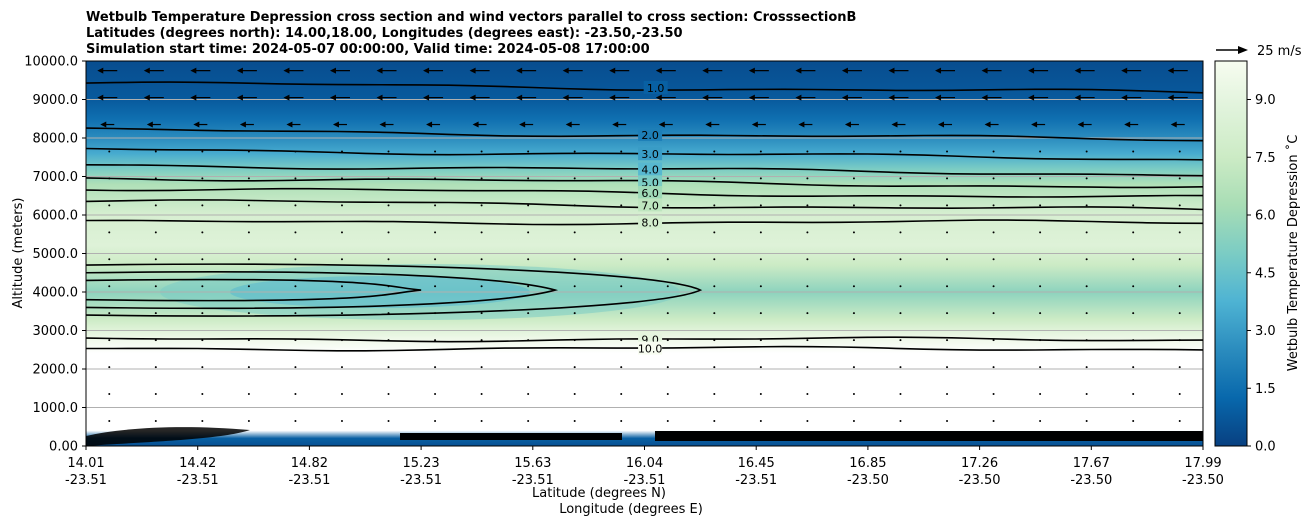  Describe the element at coordinates (653, 218) in the screenshot. I see `contour-labels: 1.02.03.04.05.06.07.08.09.010.0` at that location.